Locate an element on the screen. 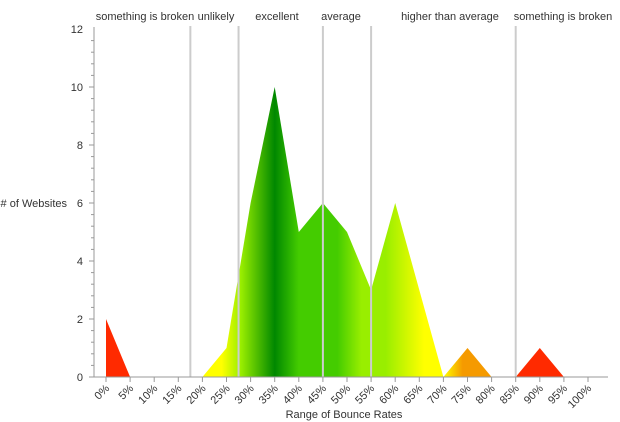  x-tick-label: 45% is located at coordinates (317, 394).